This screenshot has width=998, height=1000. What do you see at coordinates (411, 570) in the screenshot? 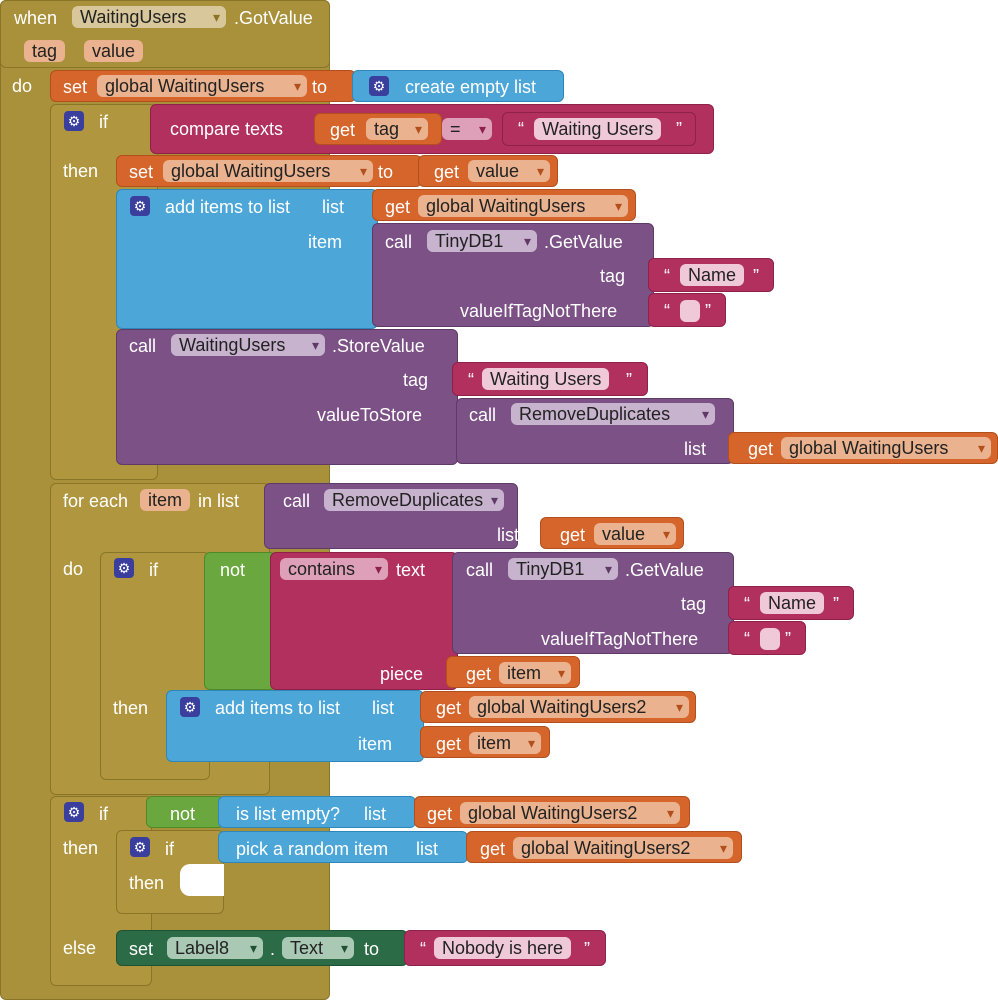
I see `text-label: text` at bounding box center [411, 570].